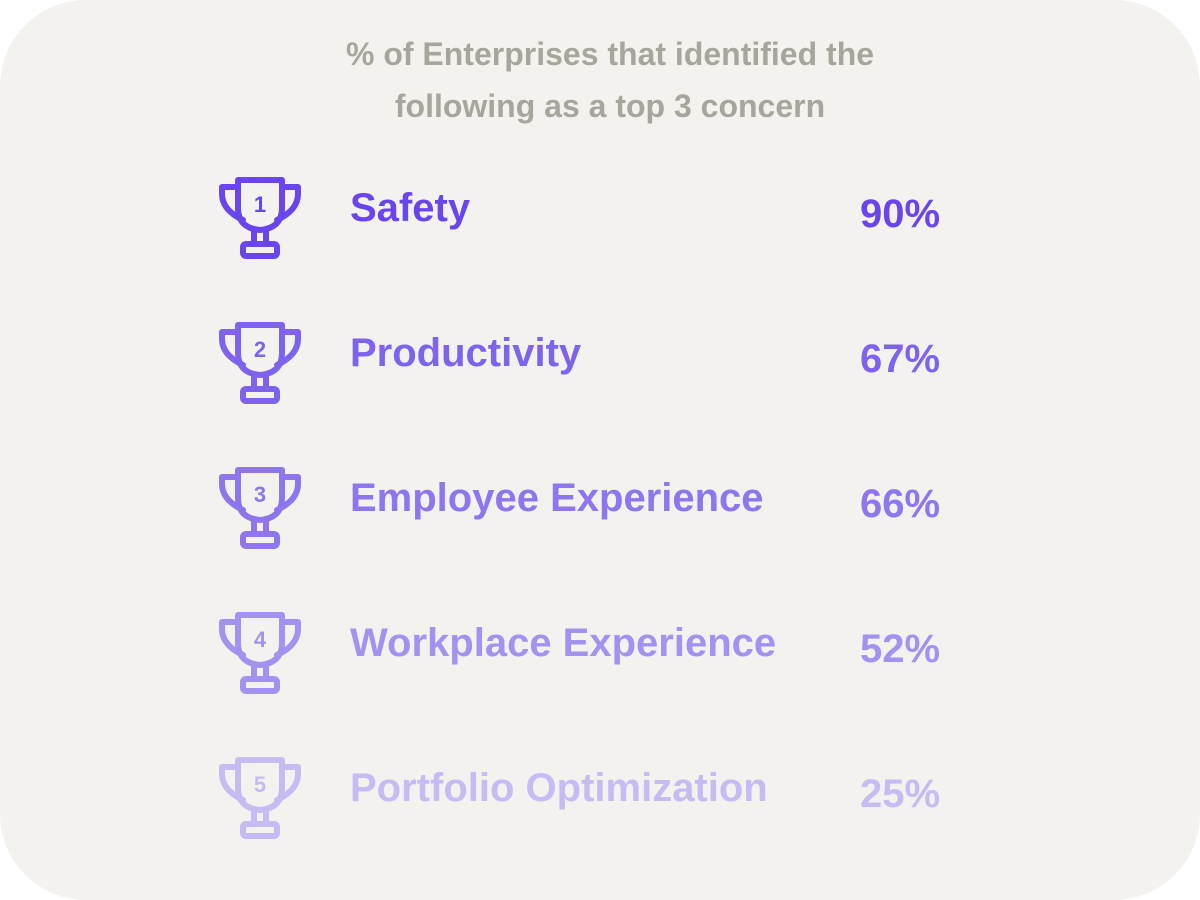  Describe the element at coordinates (563, 643) in the screenshot. I see `rank-label: Workplace Experience` at that location.